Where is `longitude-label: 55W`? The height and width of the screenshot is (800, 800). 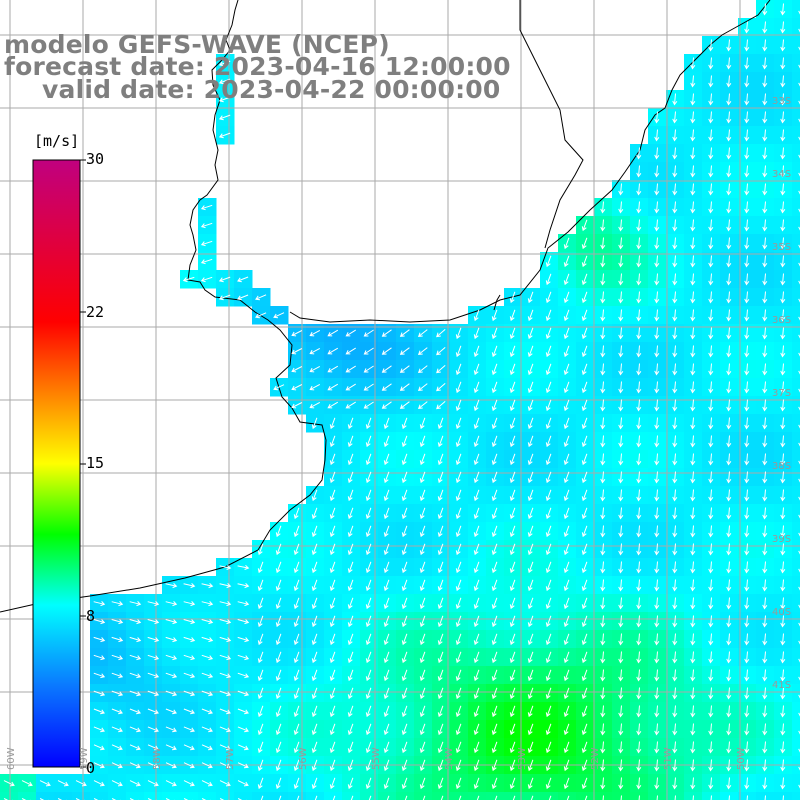
longitude-label: 55W is located at coordinates (376, 758).